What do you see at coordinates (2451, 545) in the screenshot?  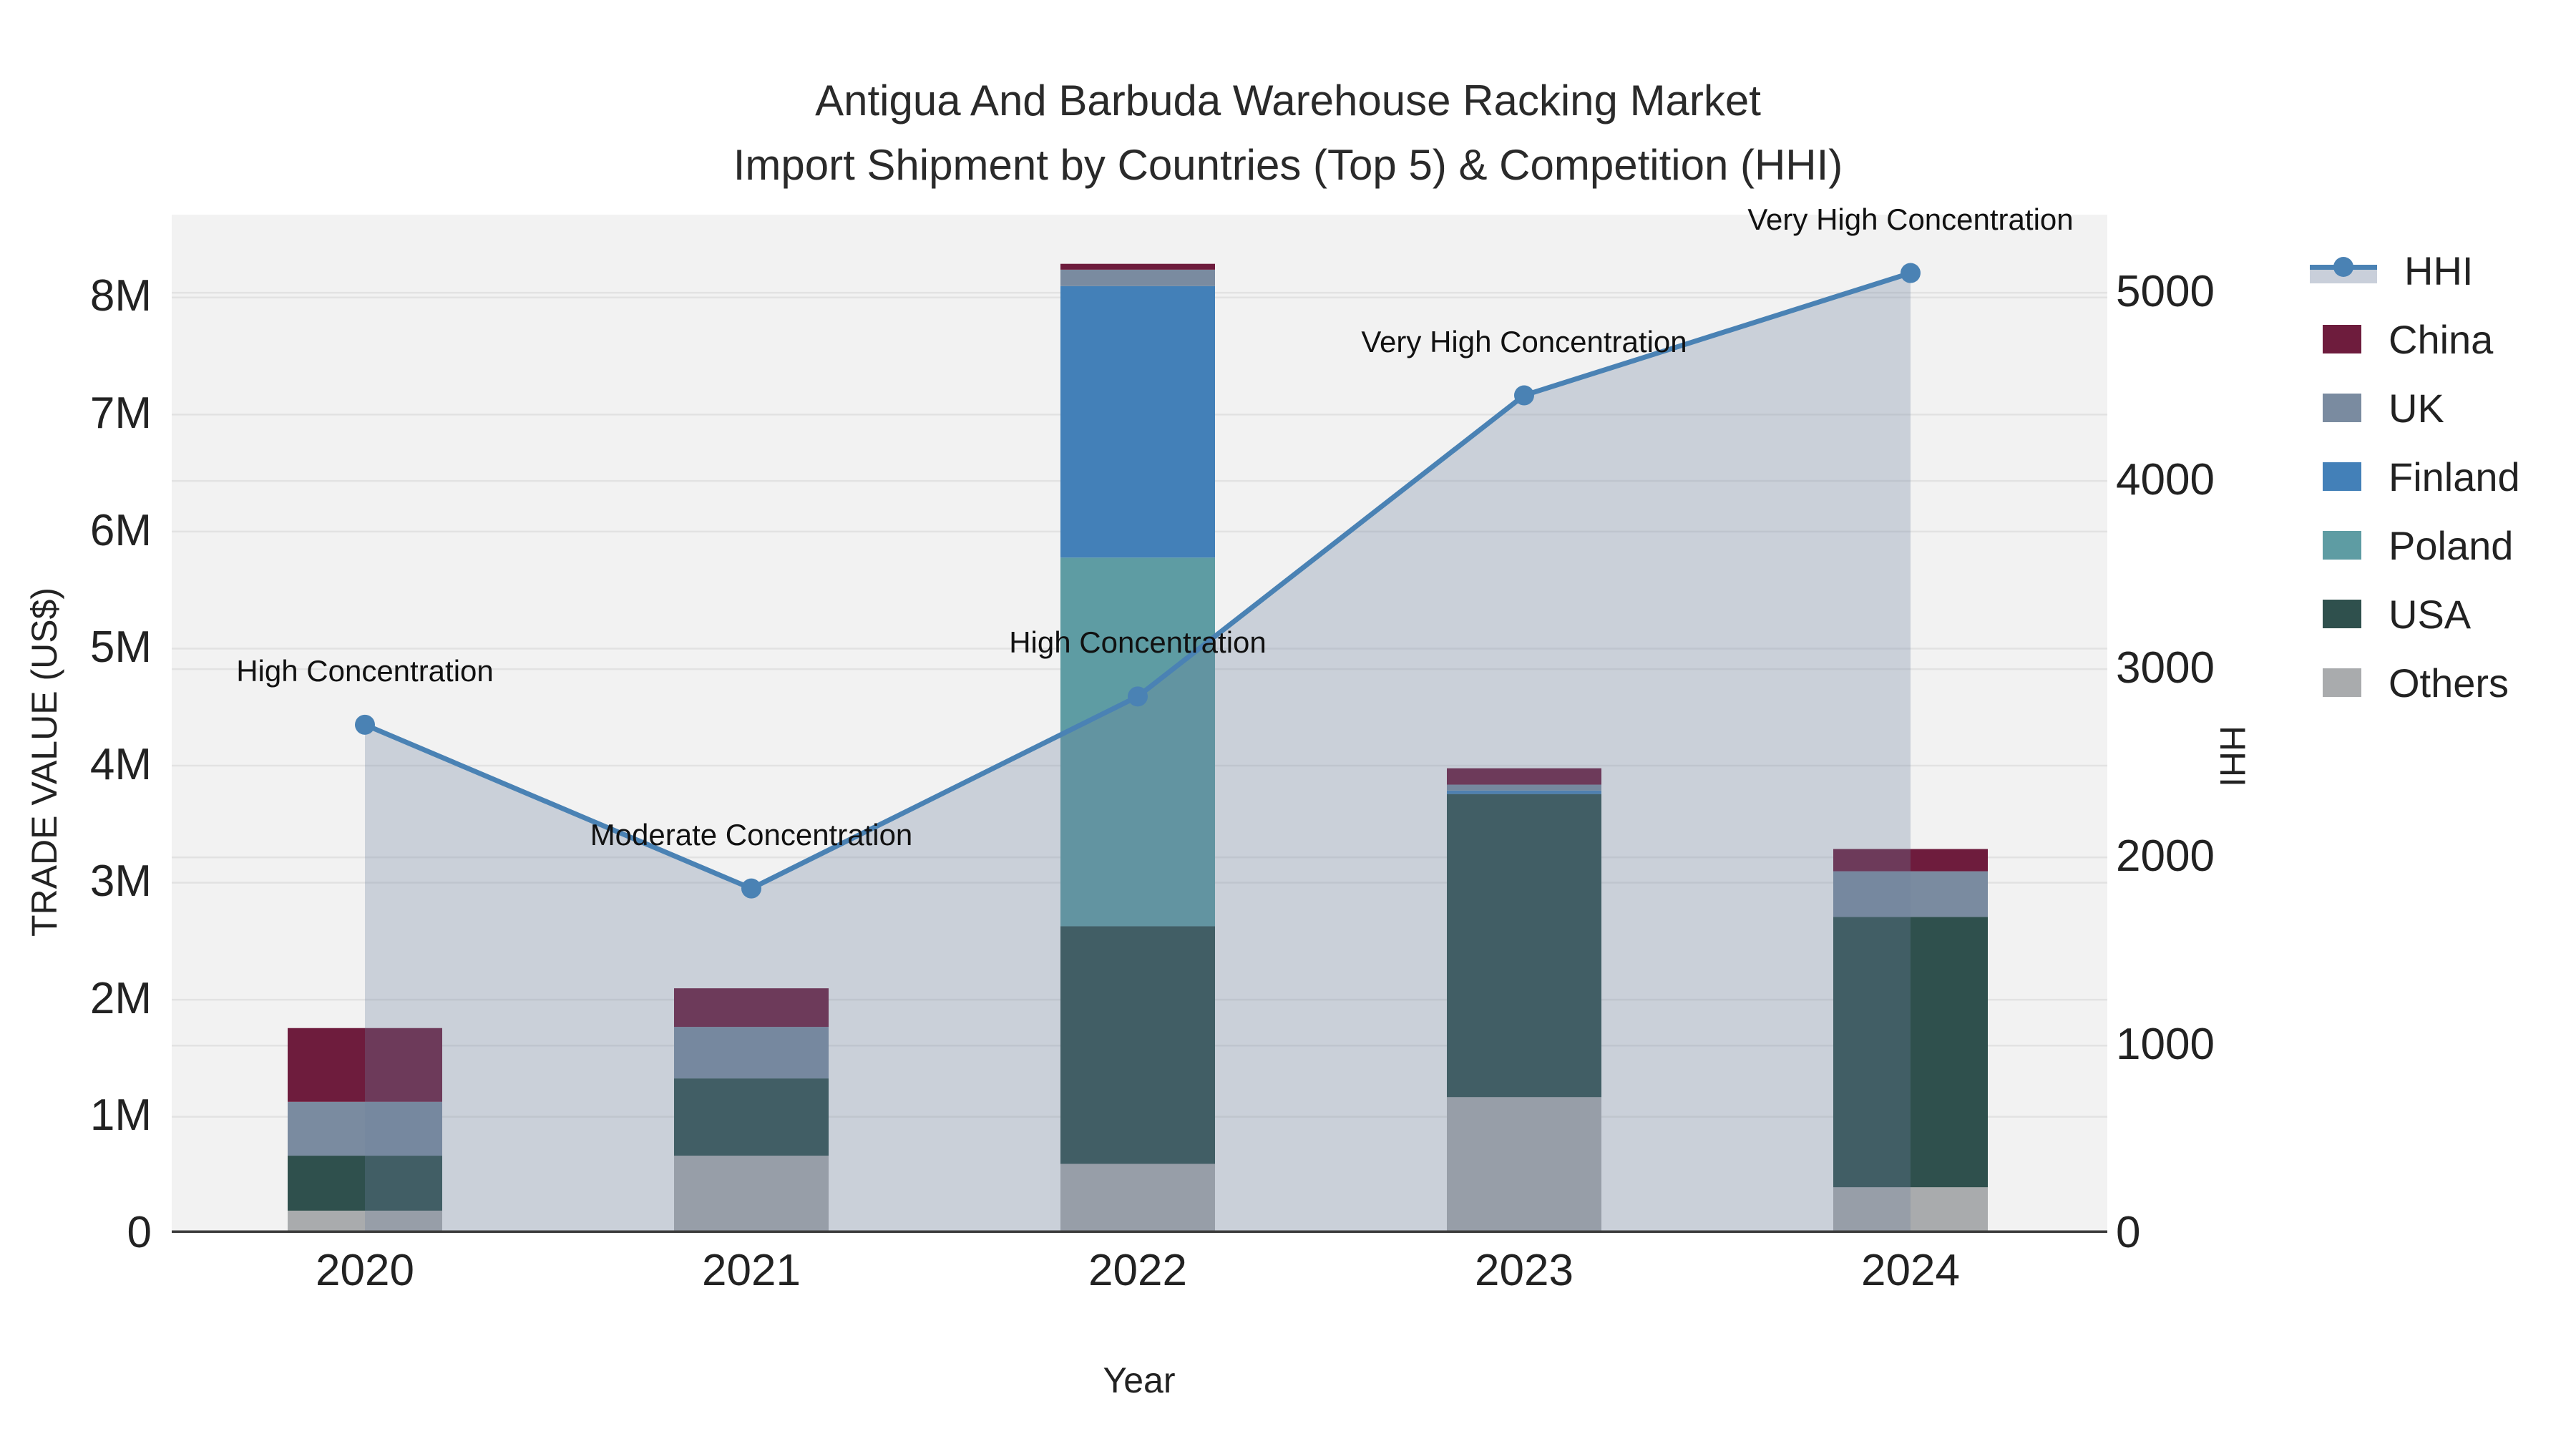 I see `legend-label-poland: Poland` at bounding box center [2451, 545].